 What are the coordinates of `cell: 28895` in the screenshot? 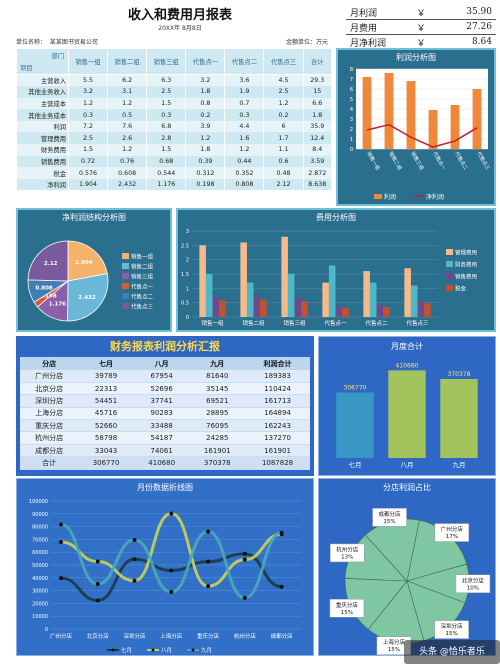 It's located at (217, 414).